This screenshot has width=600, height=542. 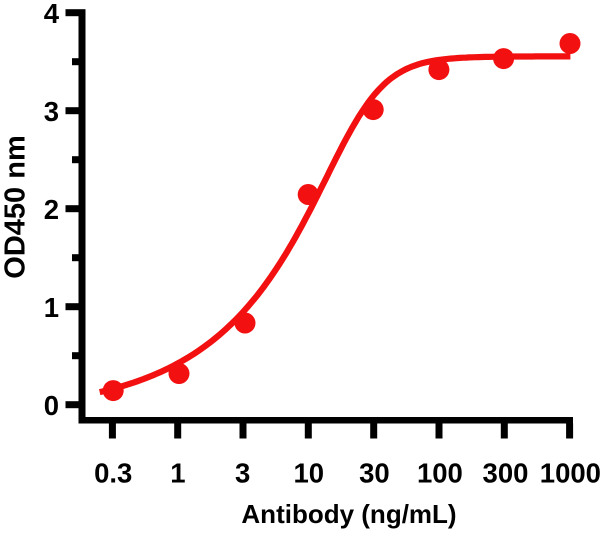 I want to click on svg-text: 30, so click(x=374, y=473).